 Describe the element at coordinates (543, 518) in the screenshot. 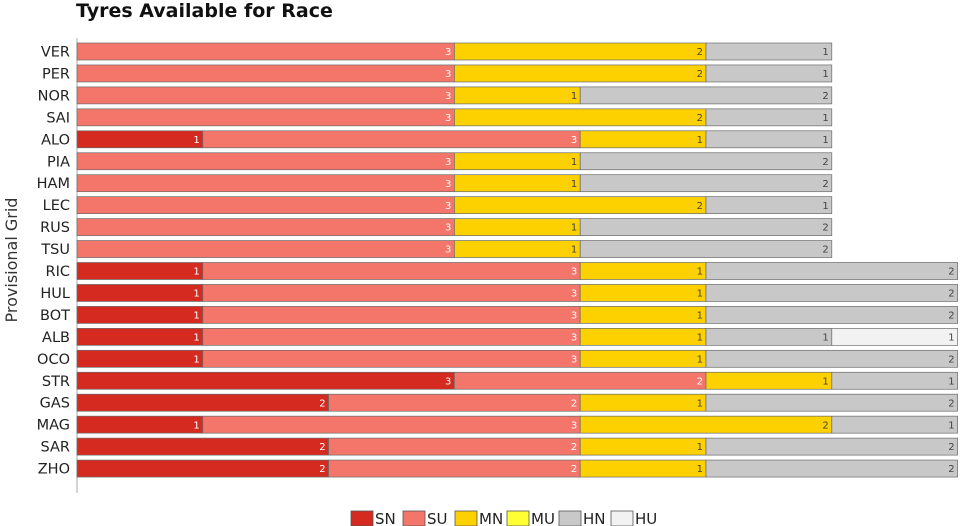

I see `legend-label-mu: MU` at that location.